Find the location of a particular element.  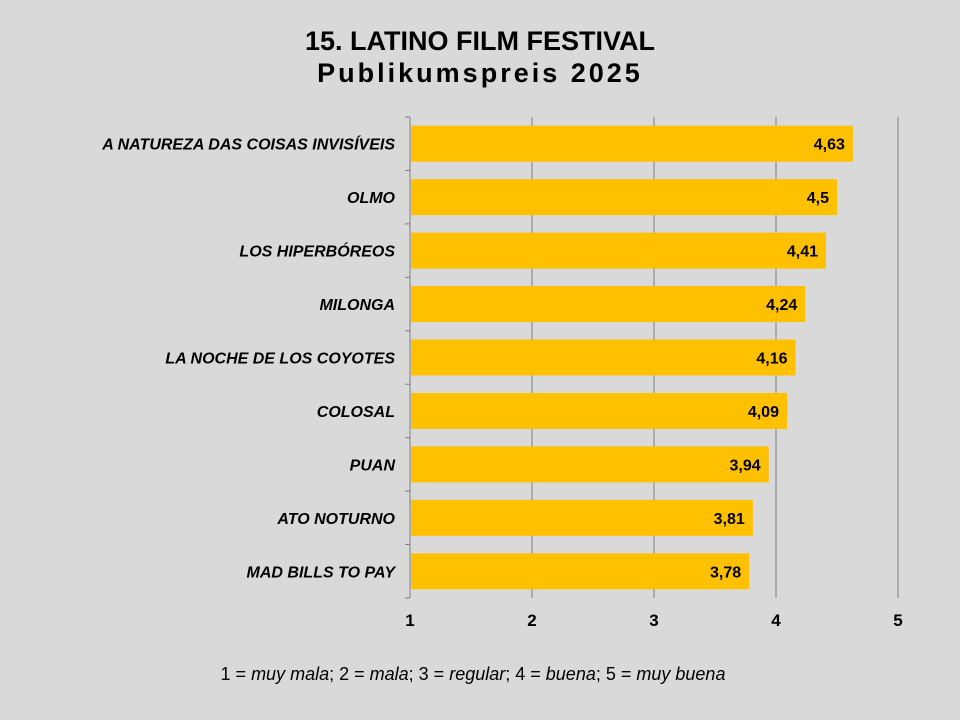

category-label: LOS HIPERBÓREOS is located at coordinates (317, 251).